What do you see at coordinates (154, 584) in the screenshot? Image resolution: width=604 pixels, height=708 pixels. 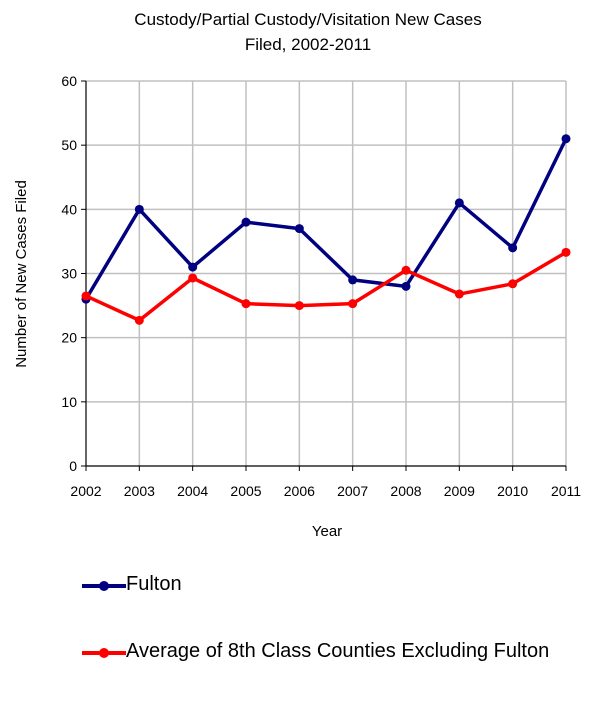 I see `legend-label-fulton: Fulton` at bounding box center [154, 584].